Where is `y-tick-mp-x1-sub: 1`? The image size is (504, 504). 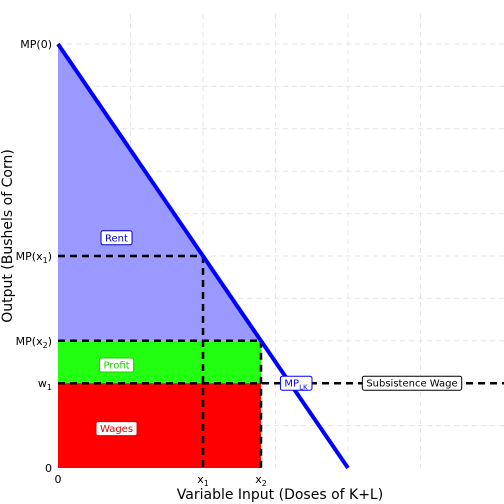 y-tick-mp-x1-sub: 1 is located at coordinates (45, 260).